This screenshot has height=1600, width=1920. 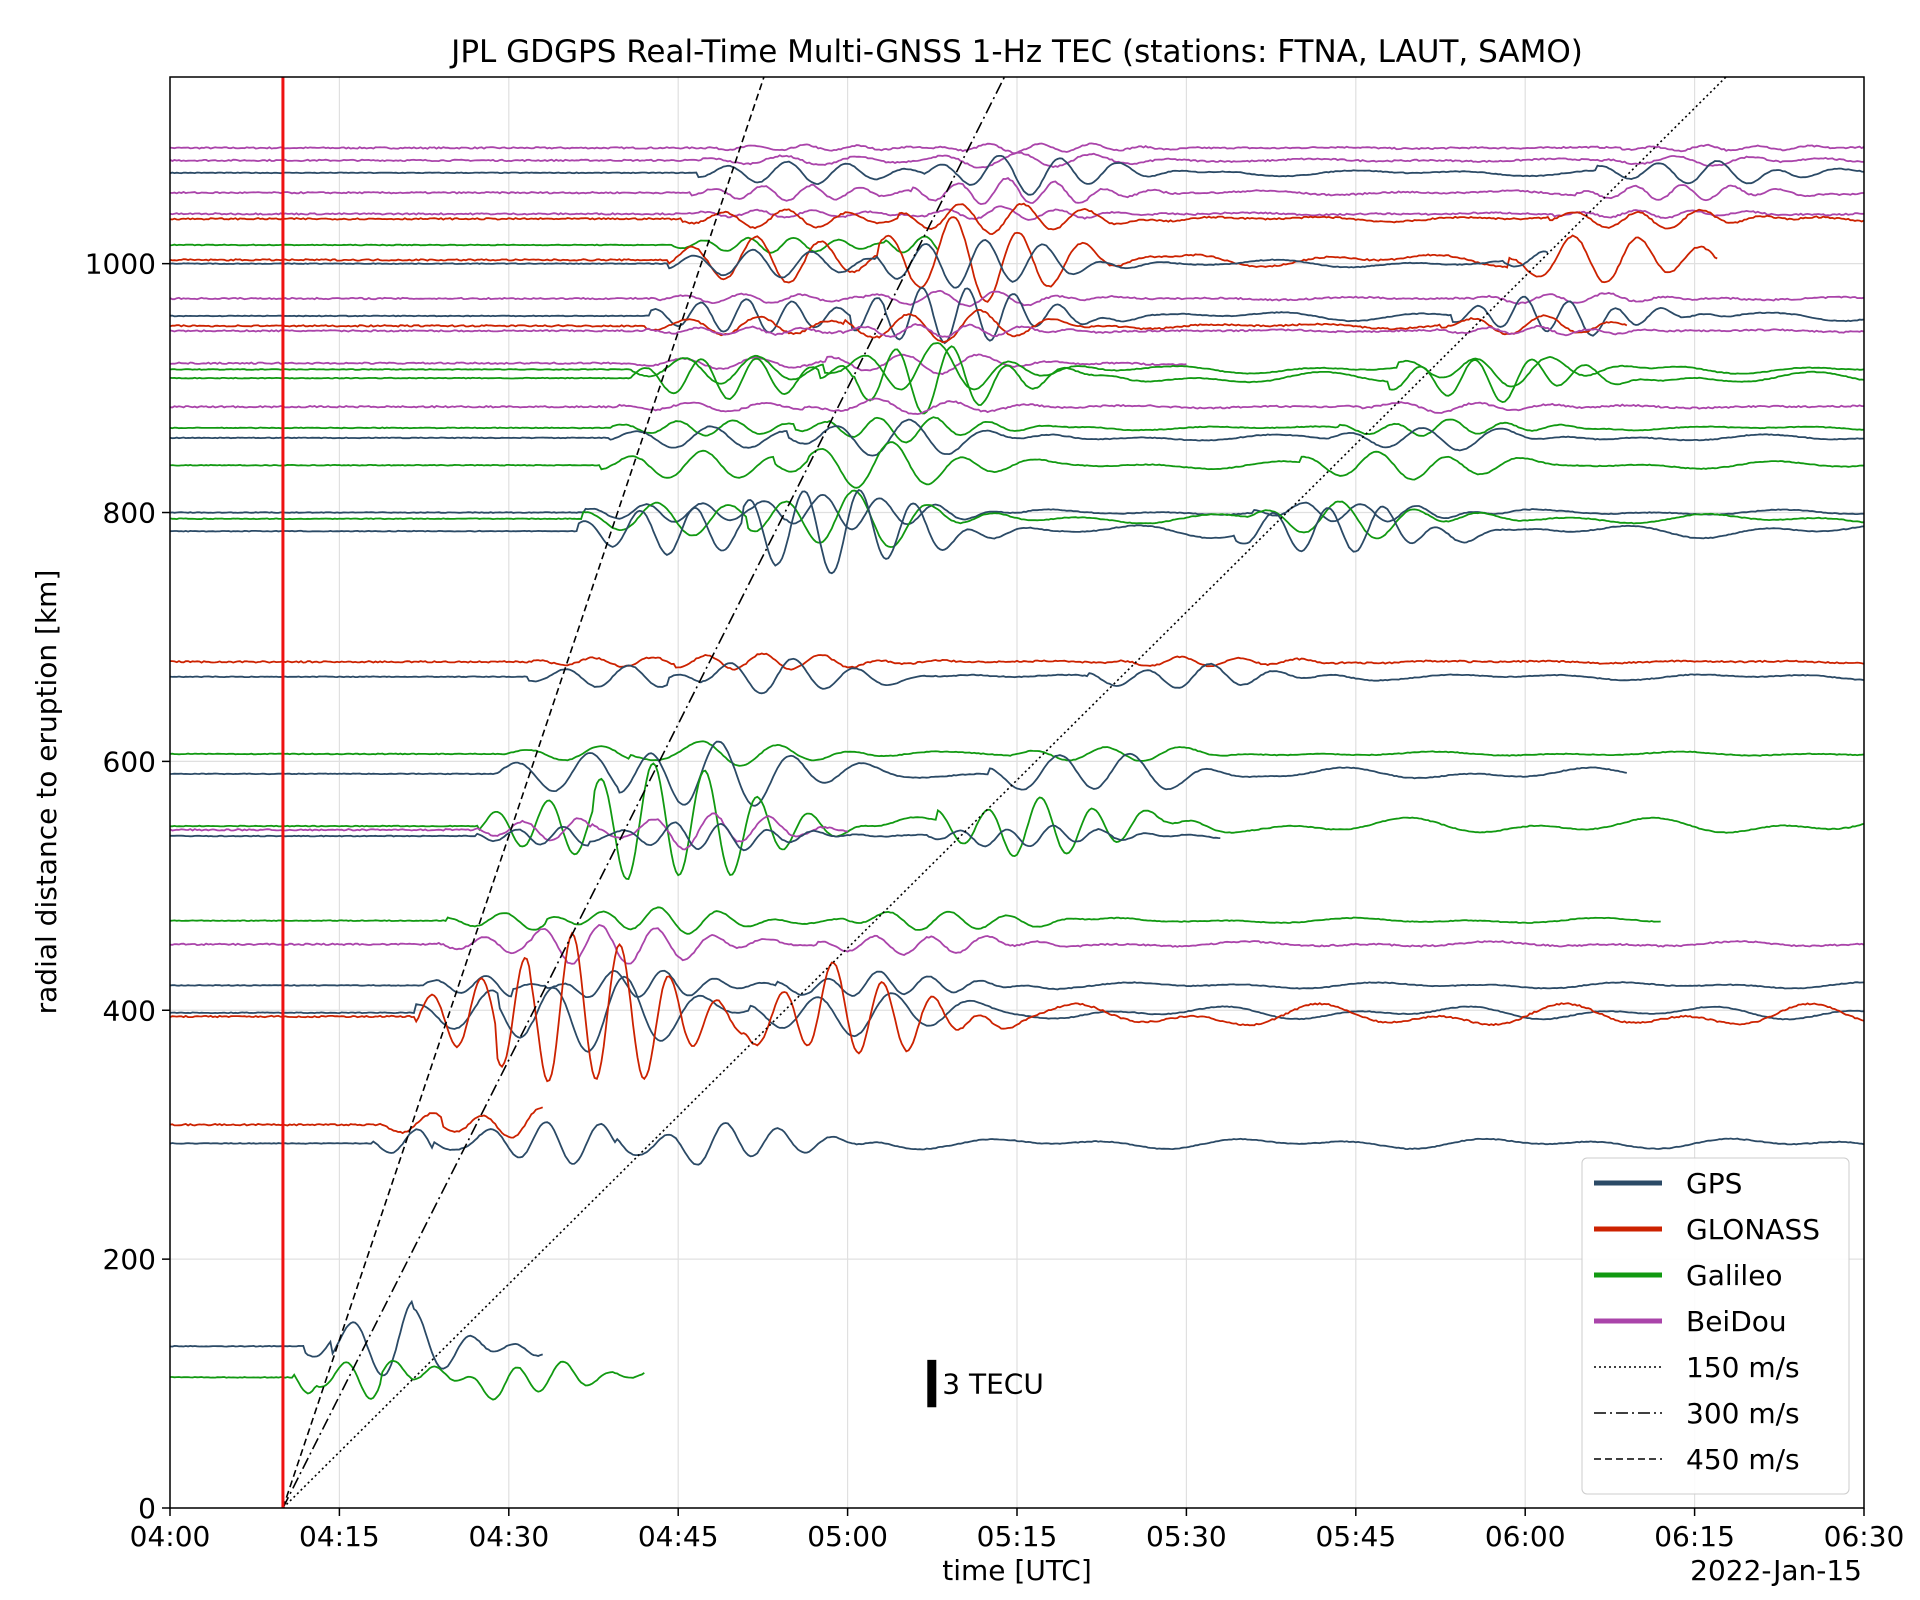 What do you see at coordinates (1694, 1536) in the screenshot?
I see `x-tick-label: 06:15` at bounding box center [1694, 1536].